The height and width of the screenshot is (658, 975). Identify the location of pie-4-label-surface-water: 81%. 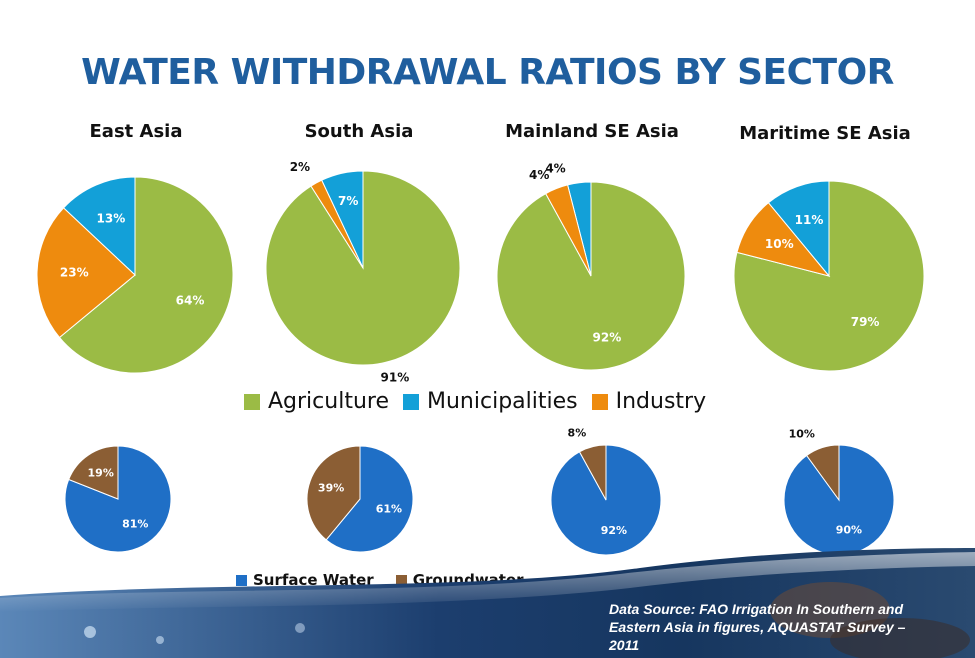
(135, 523).